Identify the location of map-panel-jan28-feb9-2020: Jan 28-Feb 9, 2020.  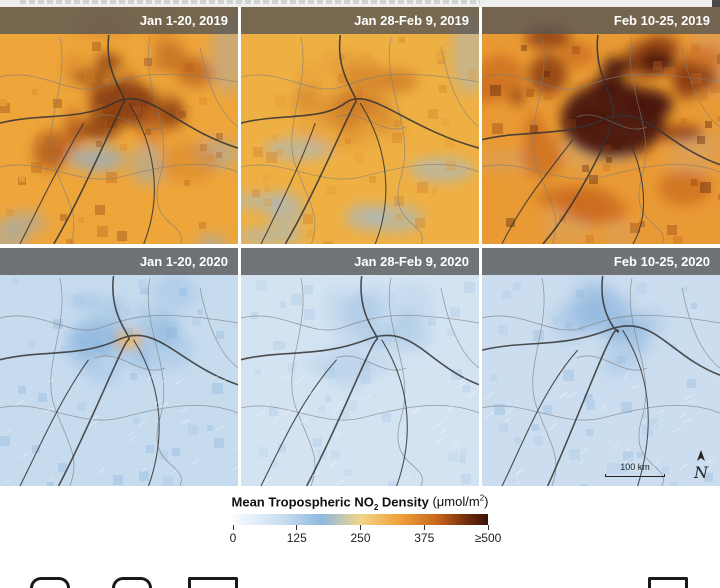
(360, 367).